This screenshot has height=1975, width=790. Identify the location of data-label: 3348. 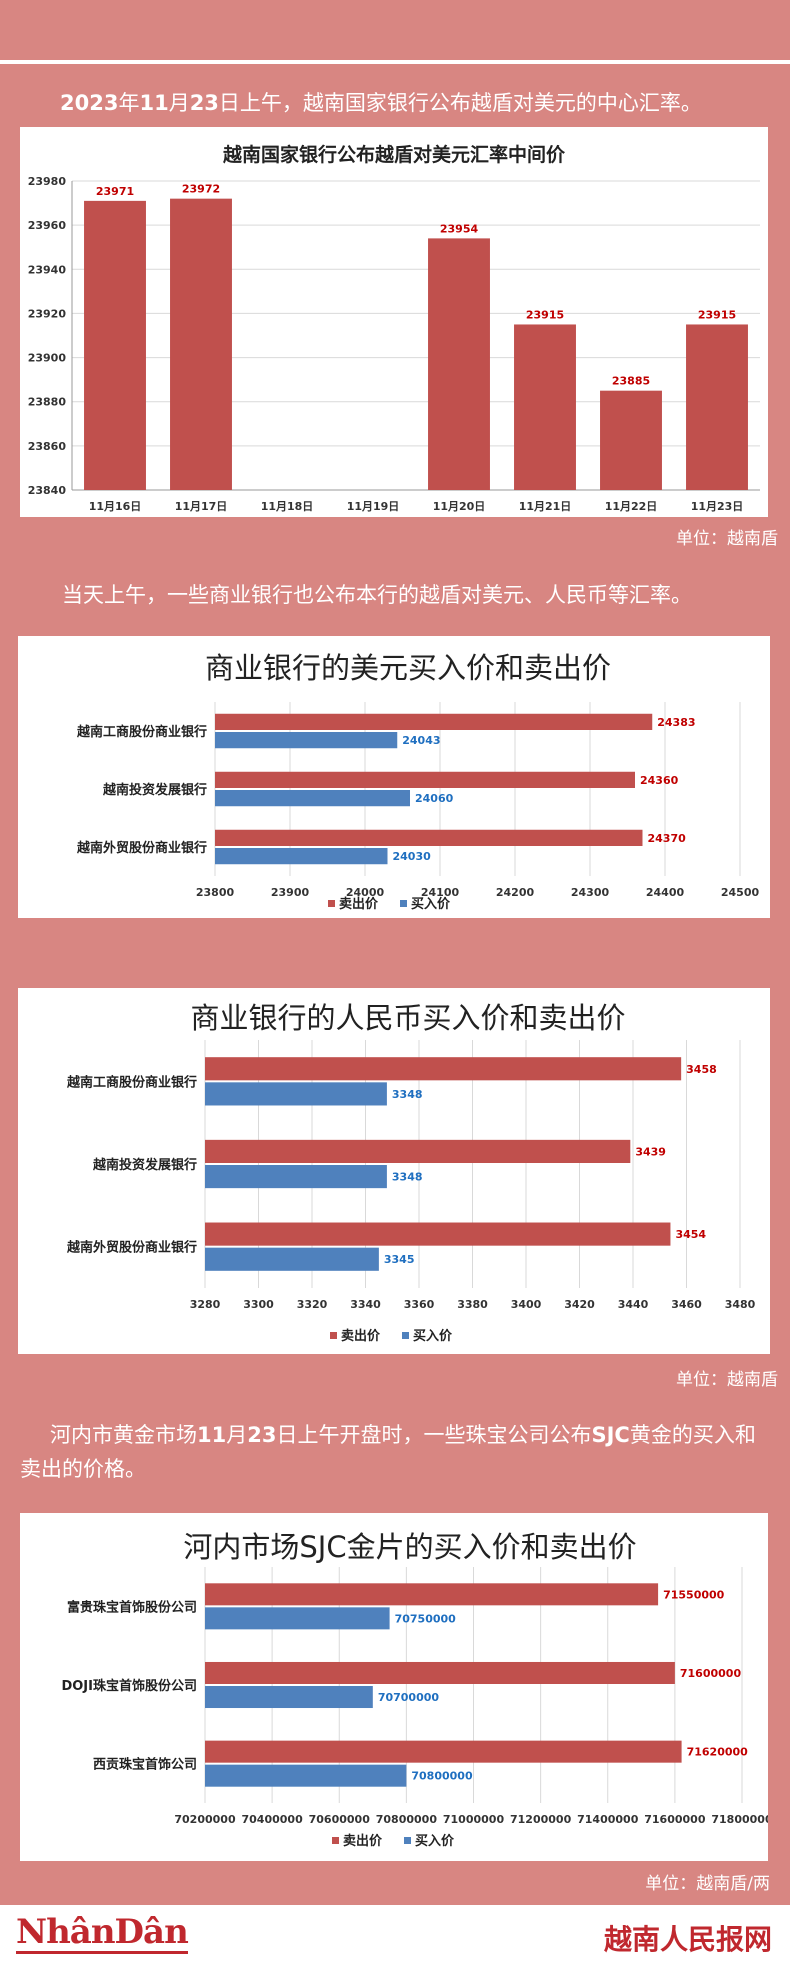
(407, 1094).